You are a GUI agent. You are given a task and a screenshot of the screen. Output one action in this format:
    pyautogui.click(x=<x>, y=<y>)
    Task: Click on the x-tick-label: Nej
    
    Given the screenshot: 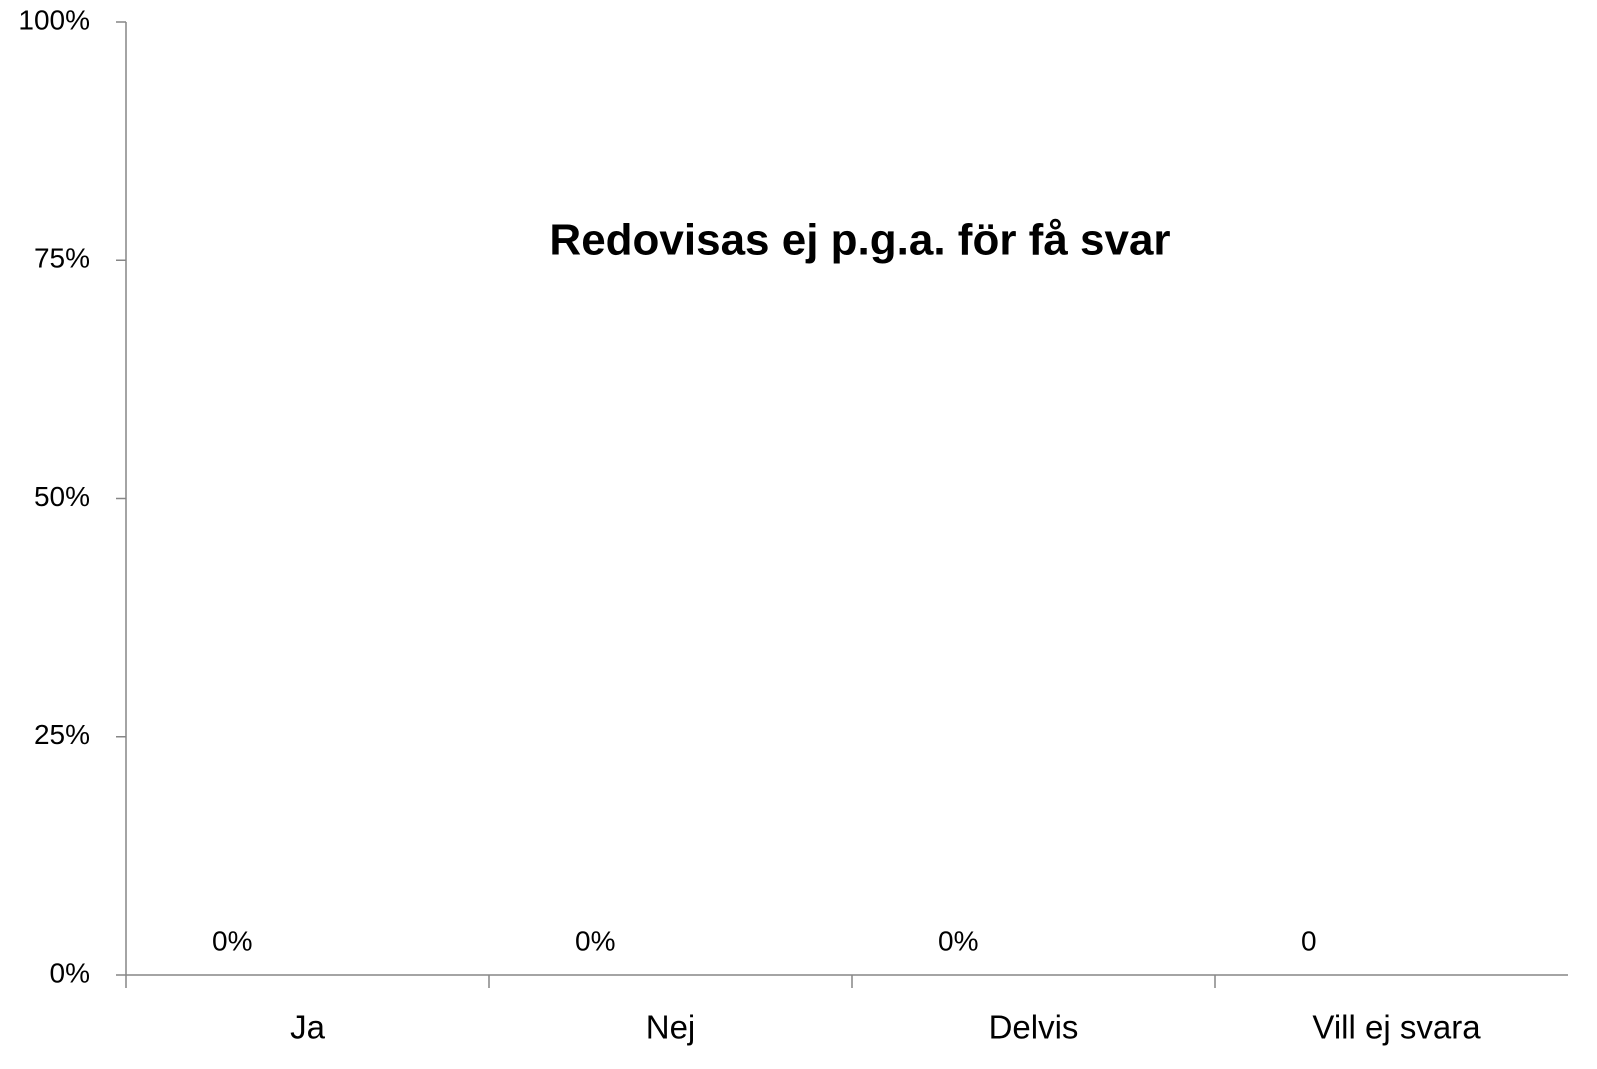 What is the action you would take?
    pyautogui.click(x=671, y=1027)
    